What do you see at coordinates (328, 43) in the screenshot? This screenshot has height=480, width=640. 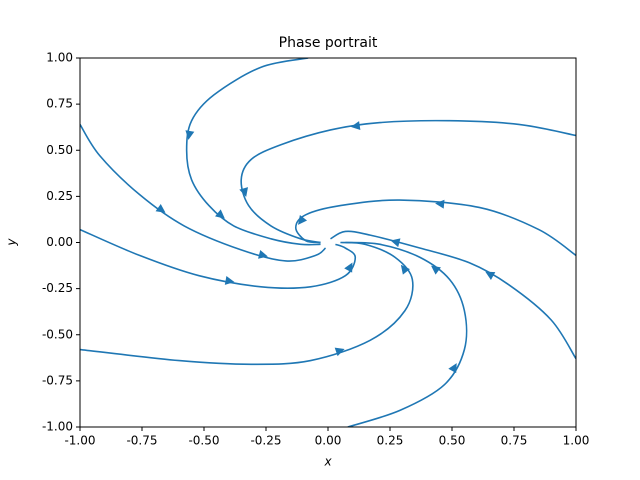 I see `chart-title: Phase portrait` at bounding box center [328, 43].